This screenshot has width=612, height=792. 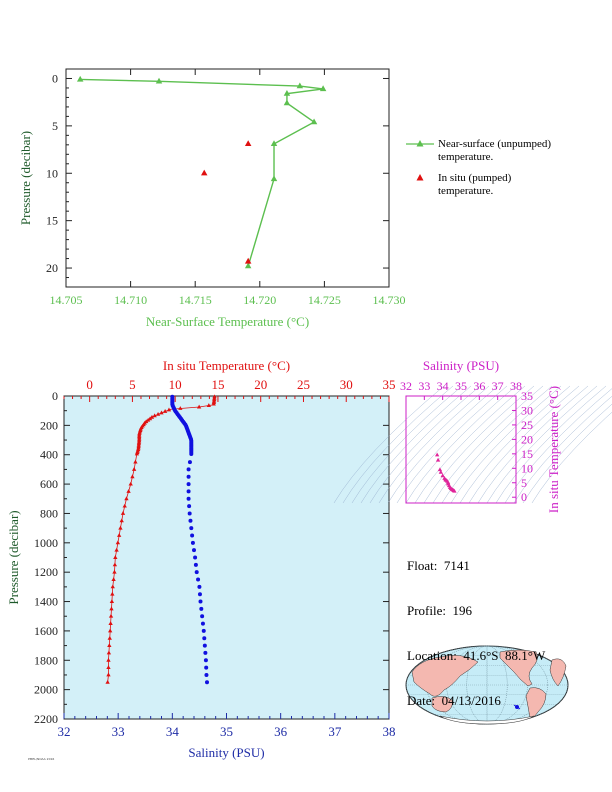 What do you see at coordinates (66, 300) in the screenshot?
I see `top-x-tick-label: 14.705` at bounding box center [66, 300].